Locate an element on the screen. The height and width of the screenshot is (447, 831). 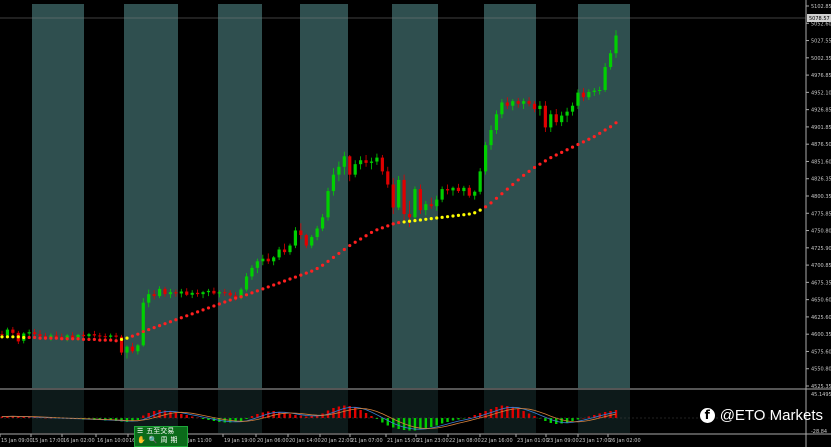
toolbar-label: 五至交易 is located at coordinates (160, 431).